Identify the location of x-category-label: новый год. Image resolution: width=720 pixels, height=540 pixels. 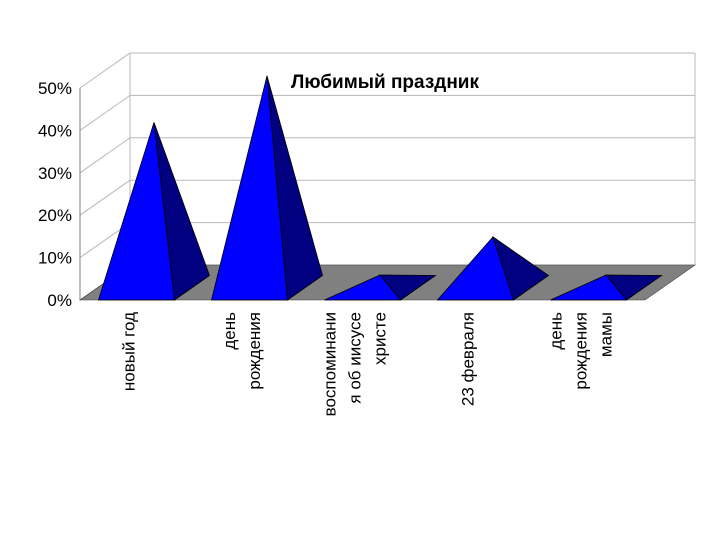
(129, 351).